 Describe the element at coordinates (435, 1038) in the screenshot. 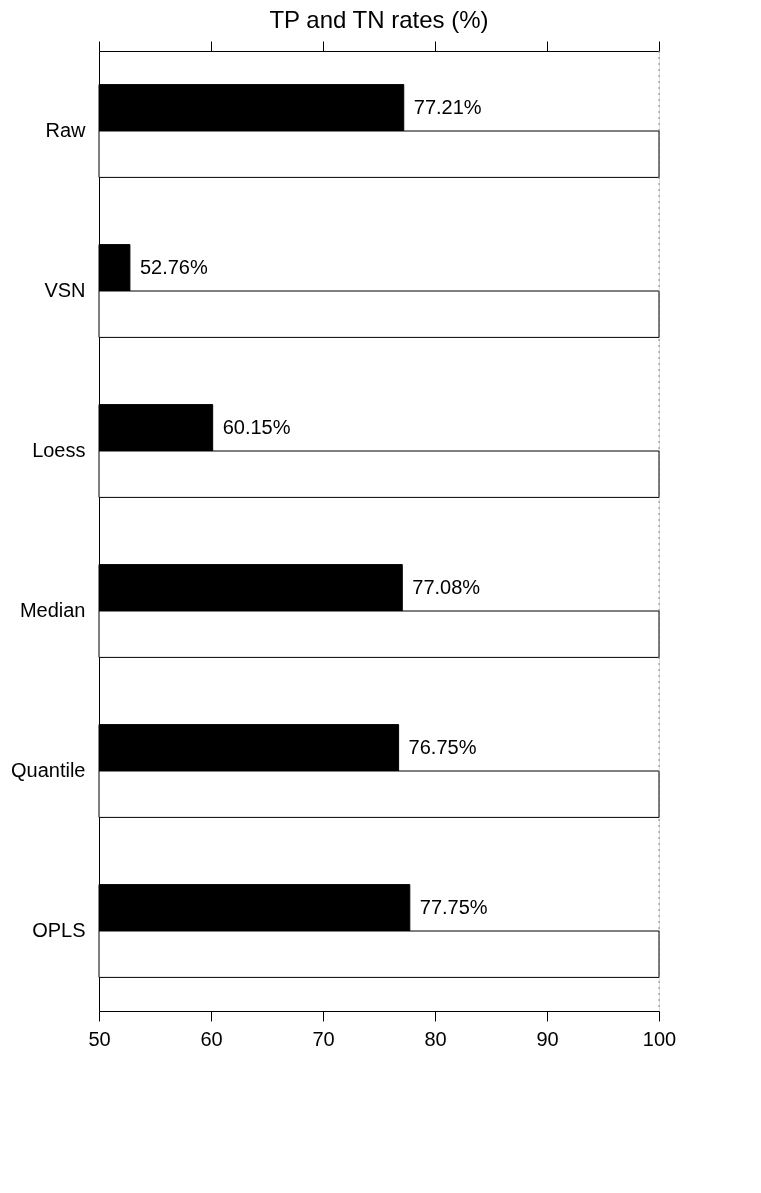

I see `x-tick-label: 80` at that location.